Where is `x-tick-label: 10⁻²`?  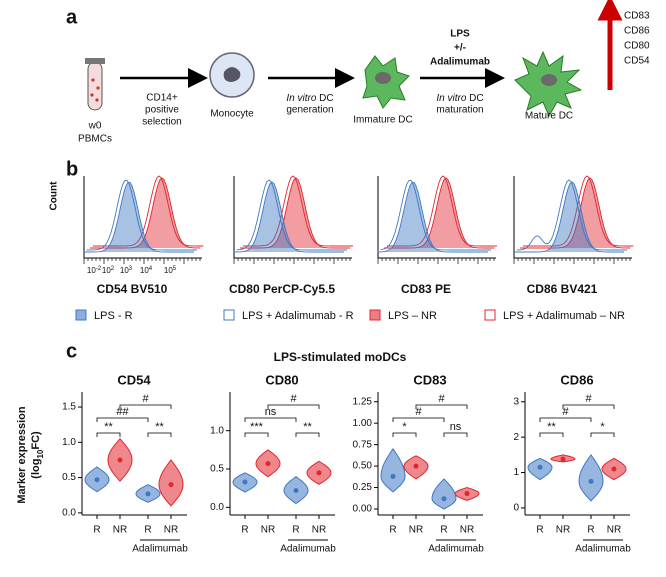
x-tick-label: 10⁻² is located at coordinates (94, 271).